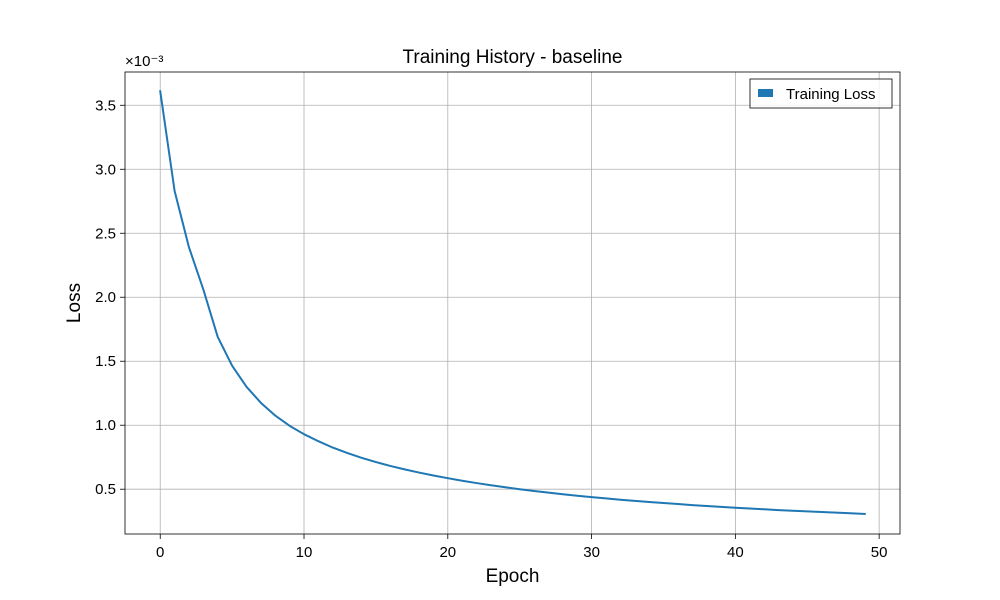  I want to click on legend-entry-training-loss: Training Loss, so click(831, 94).